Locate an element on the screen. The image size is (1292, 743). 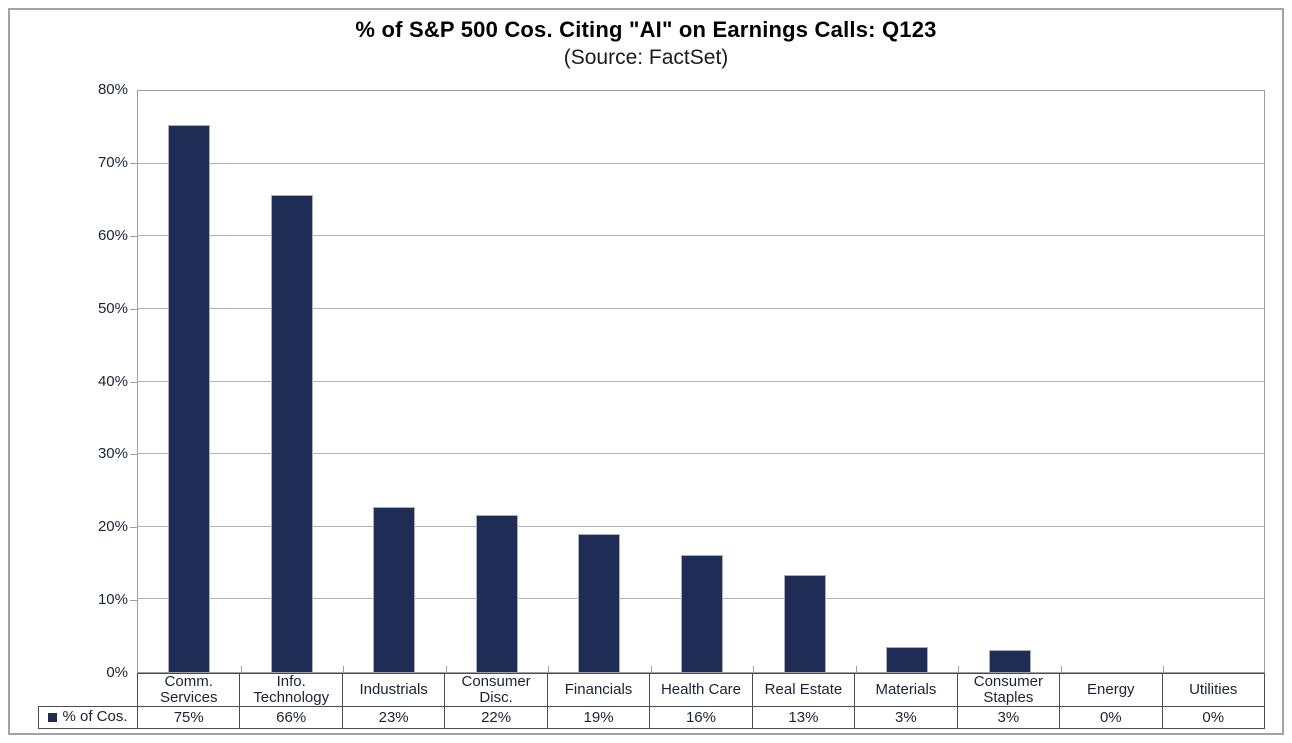
y-axis-tick-label: 80% is located at coordinates (112, 89).